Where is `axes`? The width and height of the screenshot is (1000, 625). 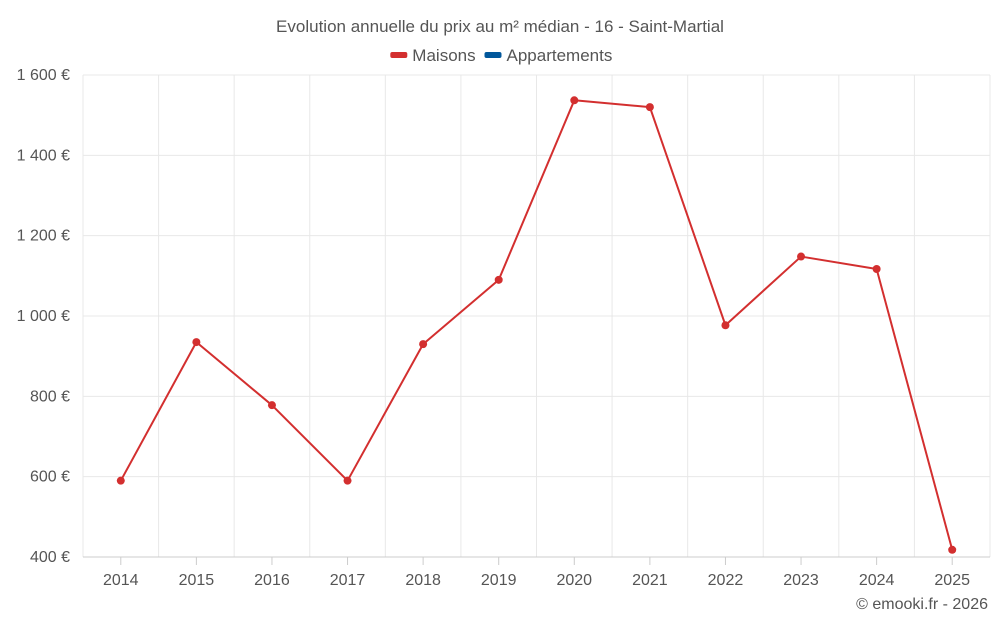
axes is located at coordinates (536, 560).